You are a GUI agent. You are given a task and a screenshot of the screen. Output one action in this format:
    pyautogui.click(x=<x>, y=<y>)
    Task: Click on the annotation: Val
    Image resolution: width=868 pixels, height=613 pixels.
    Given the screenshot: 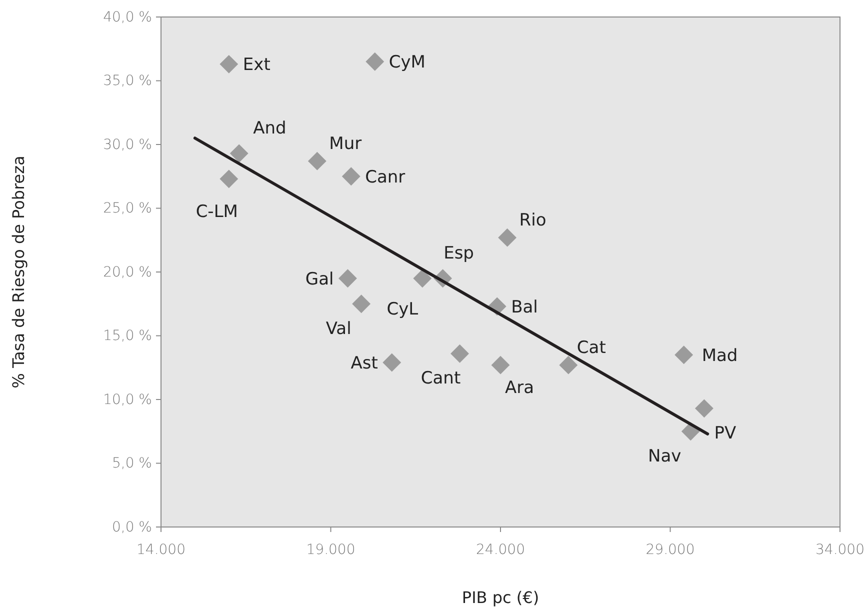 What is the action you would take?
    pyautogui.click(x=339, y=328)
    